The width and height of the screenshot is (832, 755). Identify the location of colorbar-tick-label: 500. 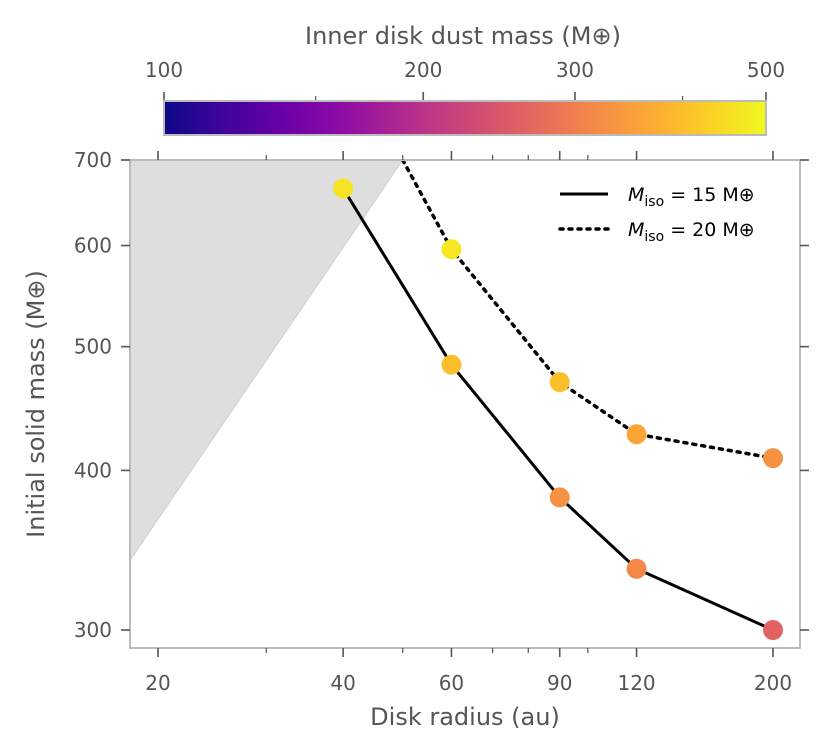
(766, 70).